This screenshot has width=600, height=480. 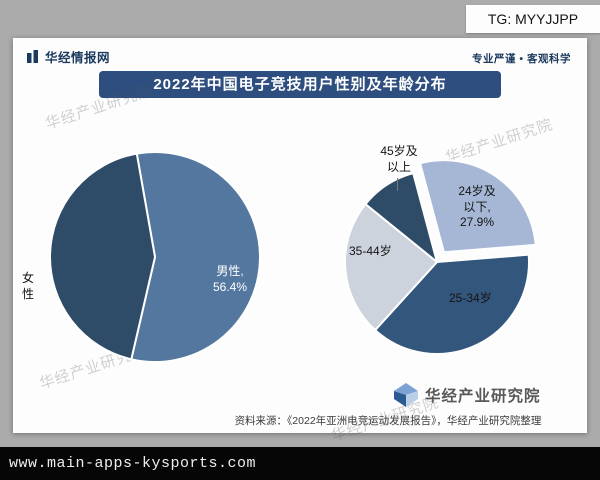 I want to click on pie-slice-45岁及以上, so click(x=401, y=217).